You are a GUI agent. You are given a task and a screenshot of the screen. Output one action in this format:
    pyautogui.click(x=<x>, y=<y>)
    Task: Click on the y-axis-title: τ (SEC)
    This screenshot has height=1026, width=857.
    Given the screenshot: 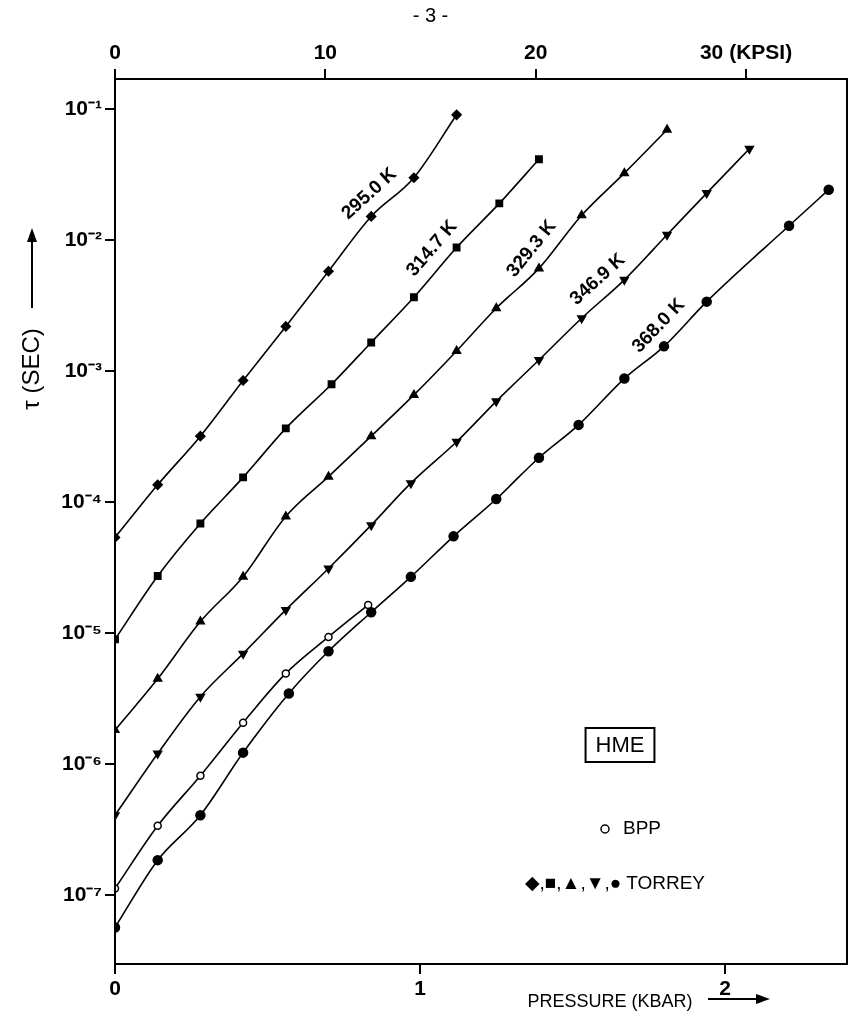 What is the action you would take?
    pyautogui.click(x=30, y=369)
    